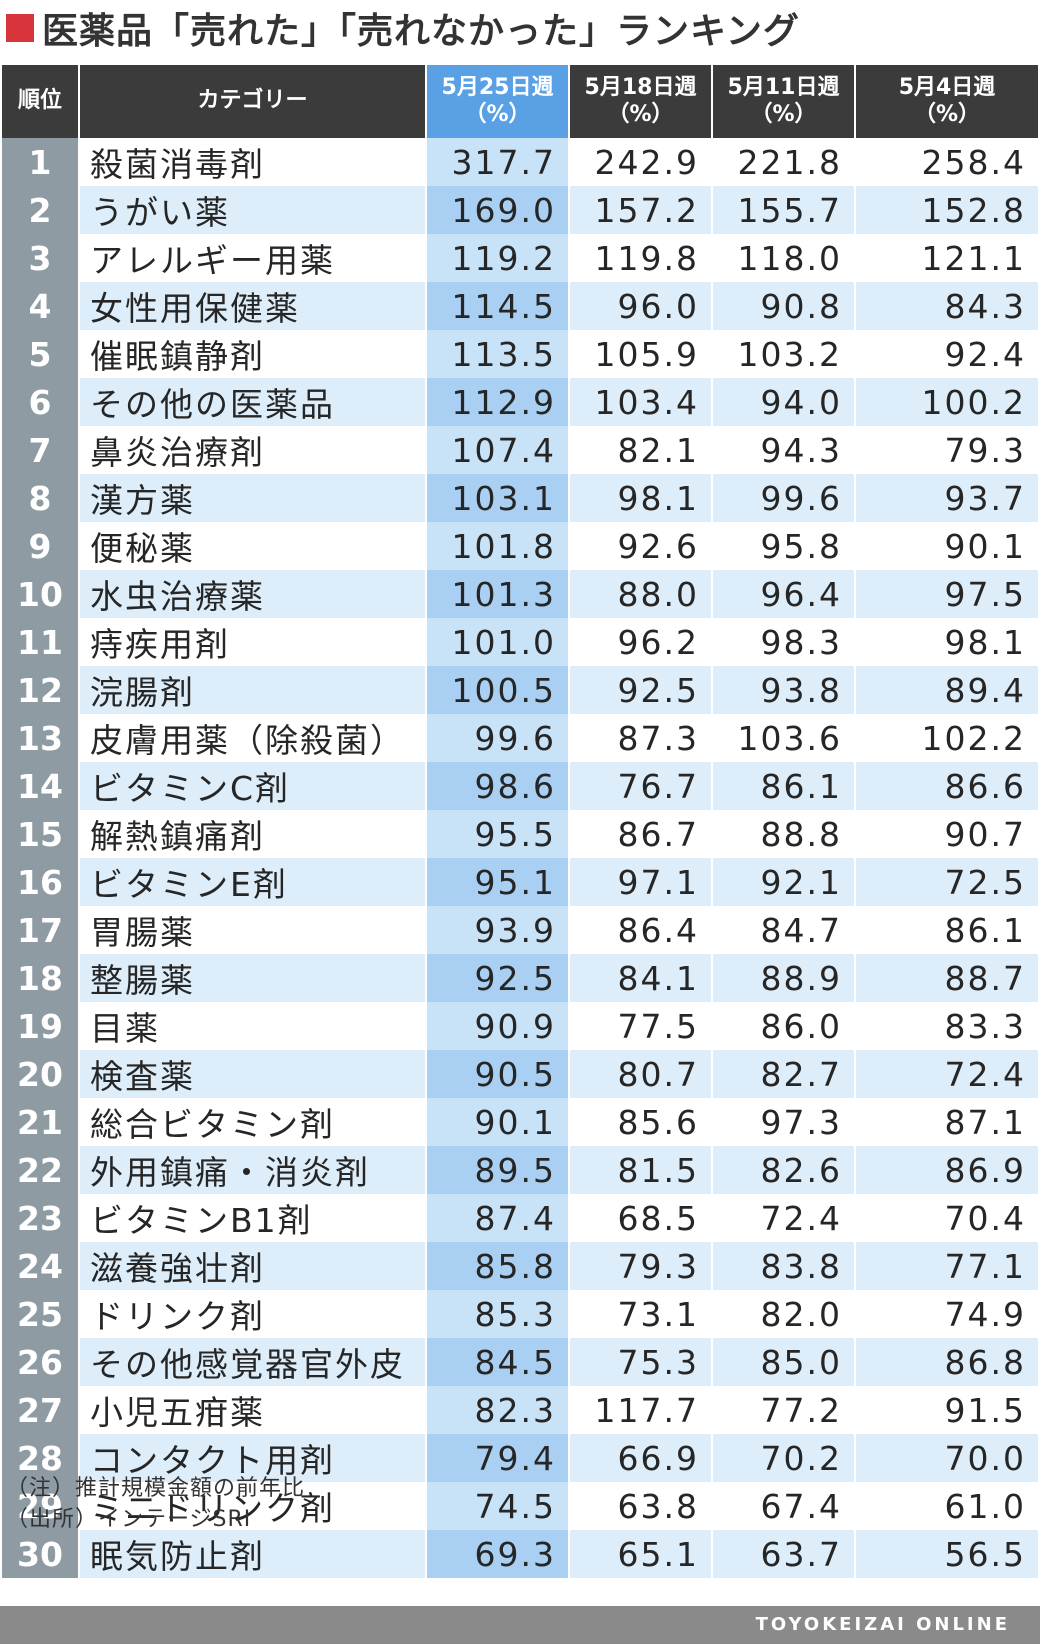 The height and width of the screenshot is (1644, 1040). I want to click on value-cell-week-4: 61.0, so click(947, 1506).